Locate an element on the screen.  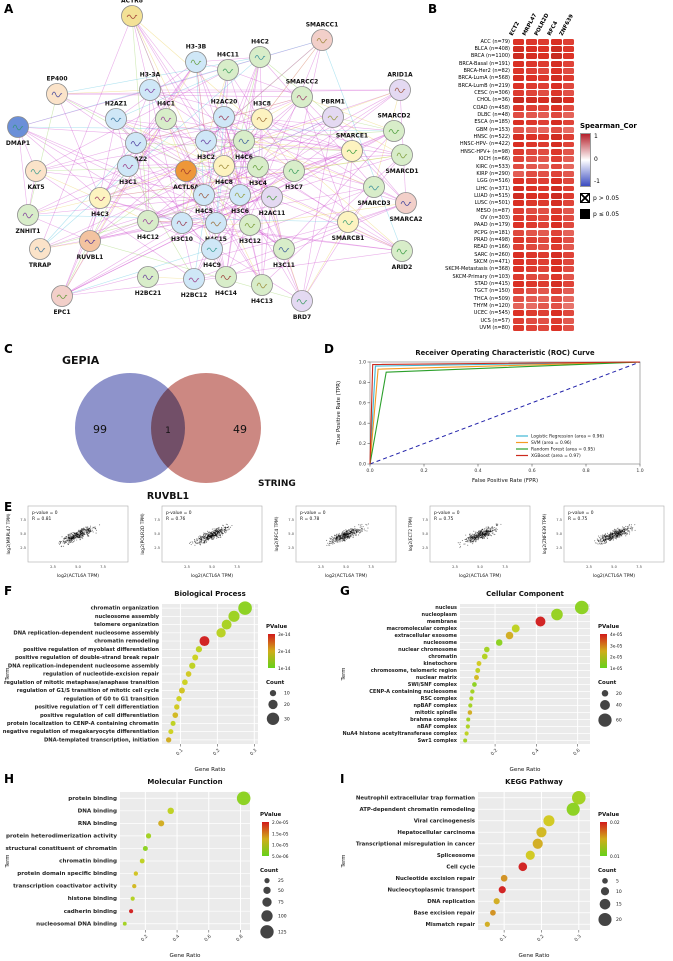
term-label: regulation of G0 to G1 transition is located at coordinates (111, 699).